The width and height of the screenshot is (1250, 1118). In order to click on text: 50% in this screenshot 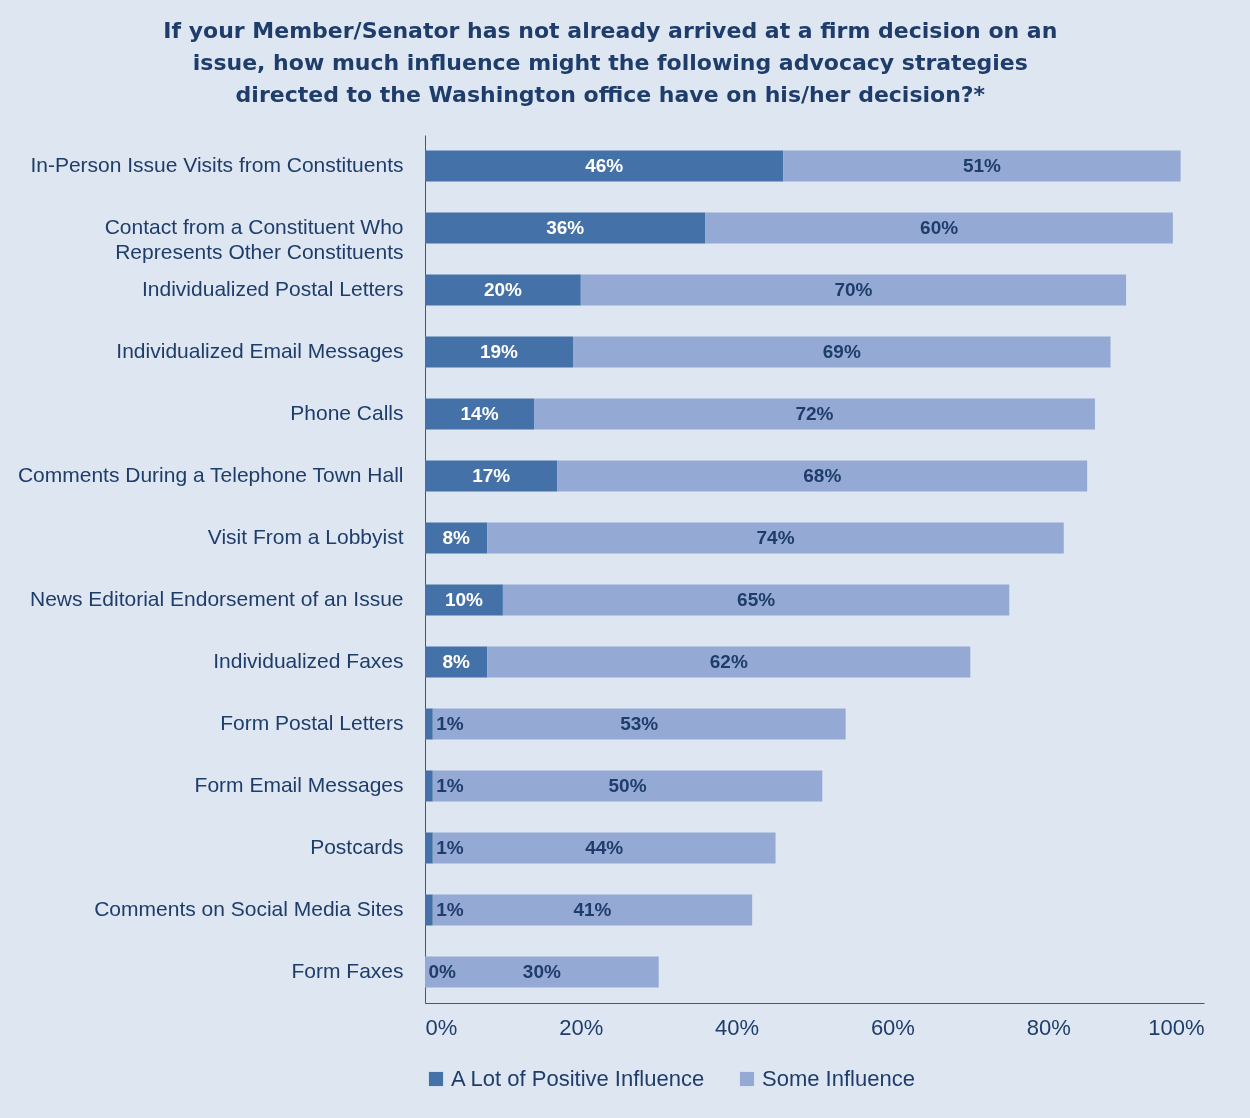, I will do `click(627, 785)`.